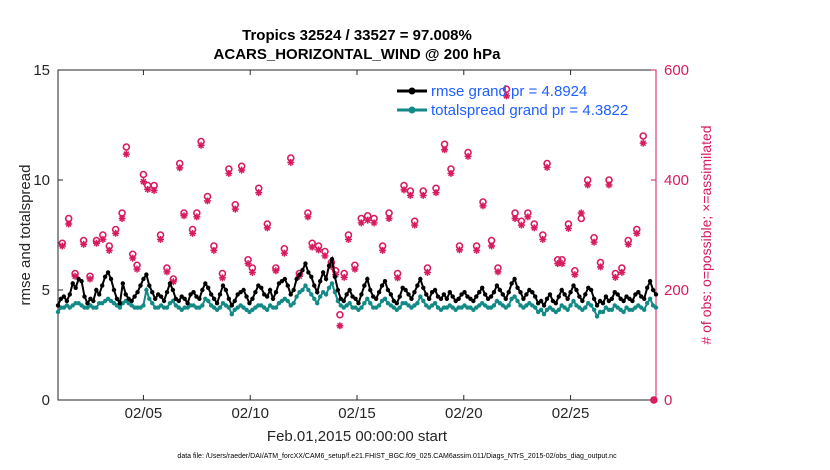 The image size is (830, 470). Describe the element at coordinates (571, 413) in the screenshot. I see `x-tick-label: 02/25` at that location.